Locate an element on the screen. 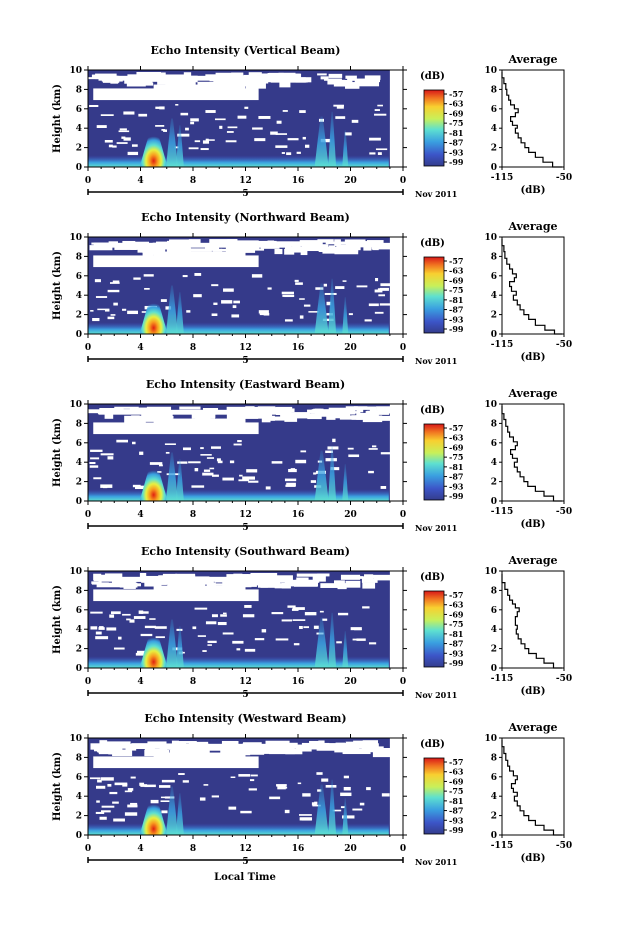 Image resolution: width=617 pixels, height=929 pixels. x-tick-label: 4 is located at coordinates (140, 849).